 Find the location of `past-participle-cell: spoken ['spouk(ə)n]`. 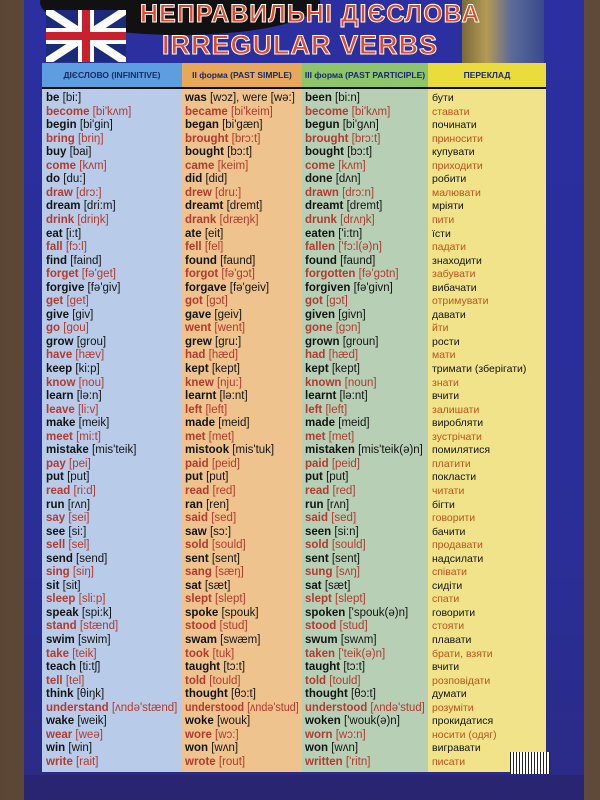

past-participle-cell: spoken ['spouk(ə)n] is located at coordinates (365, 614).